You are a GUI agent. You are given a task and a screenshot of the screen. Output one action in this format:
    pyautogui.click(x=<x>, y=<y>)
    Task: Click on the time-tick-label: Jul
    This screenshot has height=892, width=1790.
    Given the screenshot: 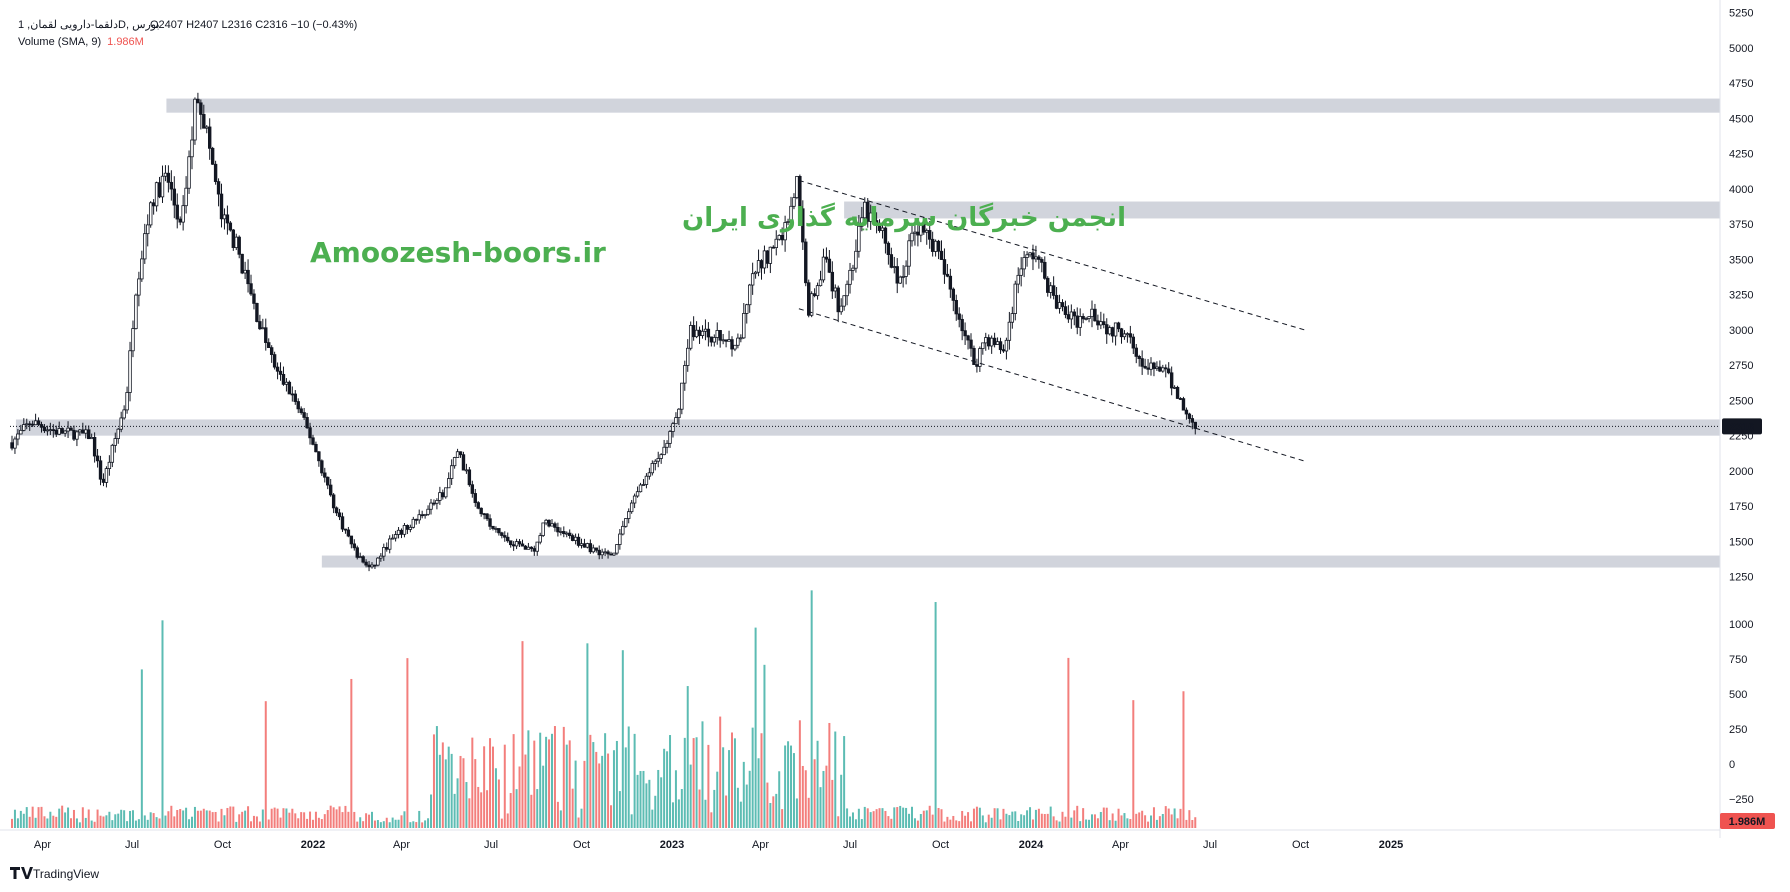 What is the action you would take?
    pyautogui.click(x=491, y=845)
    